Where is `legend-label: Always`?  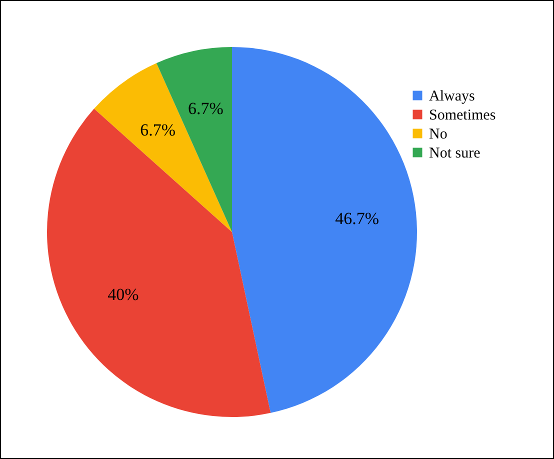
legend-label: Always is located at coordinates (452, 96).